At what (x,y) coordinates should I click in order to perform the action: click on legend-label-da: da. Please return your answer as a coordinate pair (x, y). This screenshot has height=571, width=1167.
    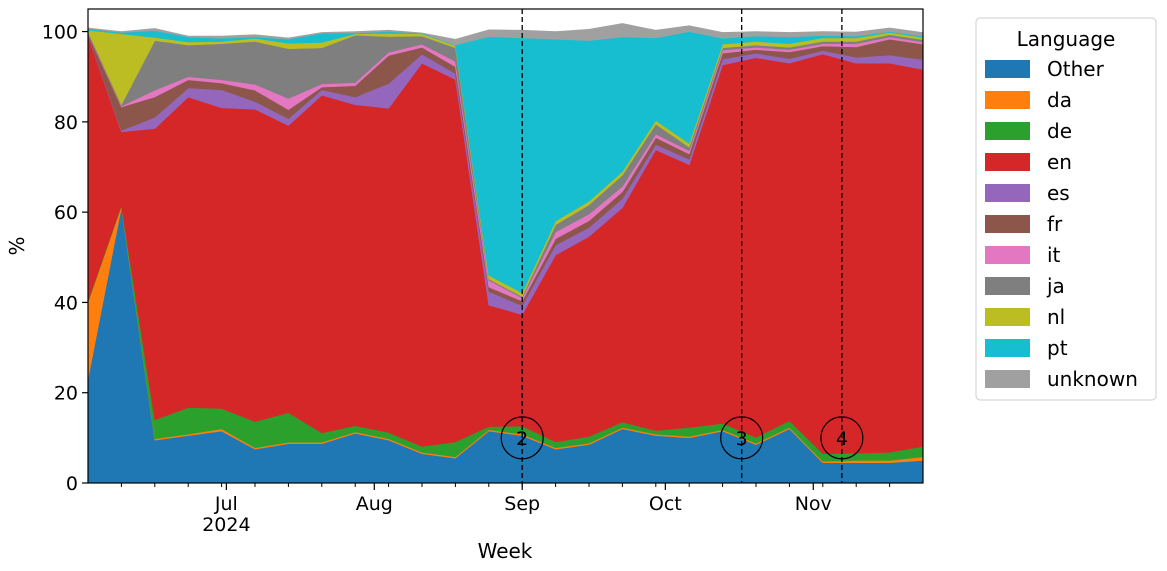
    Looking at the image, I should click on (1059, 100).